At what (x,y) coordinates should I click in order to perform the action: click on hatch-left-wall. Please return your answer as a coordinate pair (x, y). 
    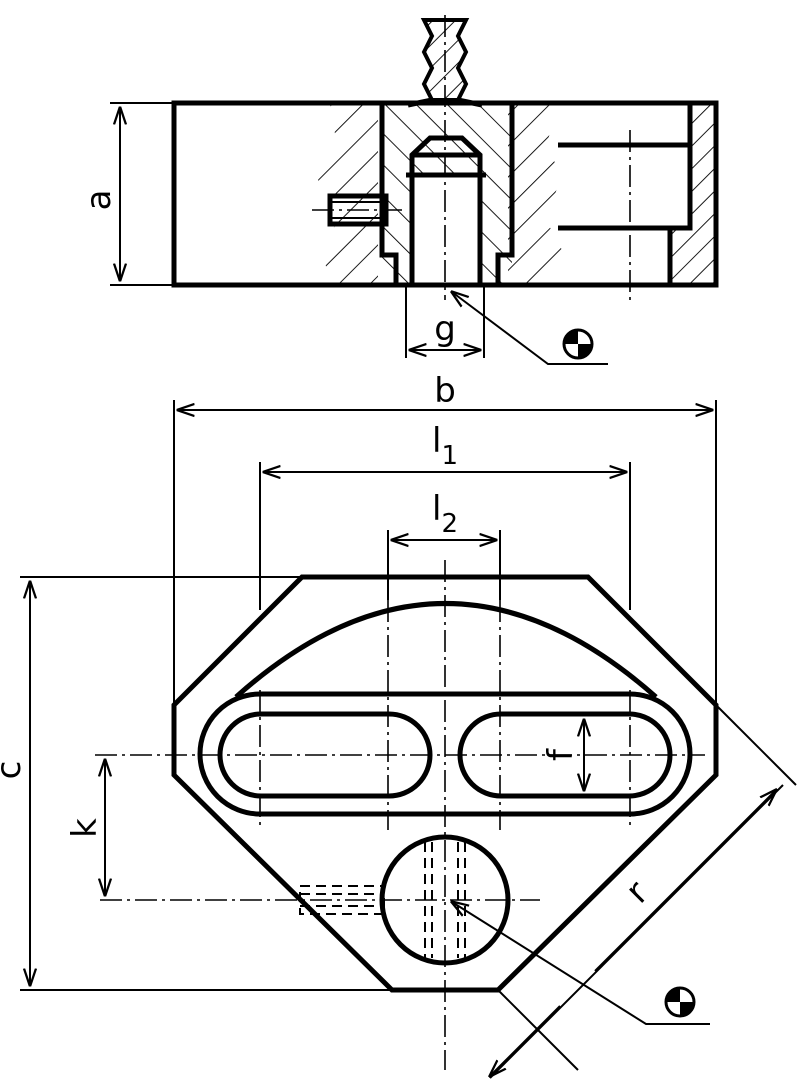
    Looking at the image, I should click on (348, 193).